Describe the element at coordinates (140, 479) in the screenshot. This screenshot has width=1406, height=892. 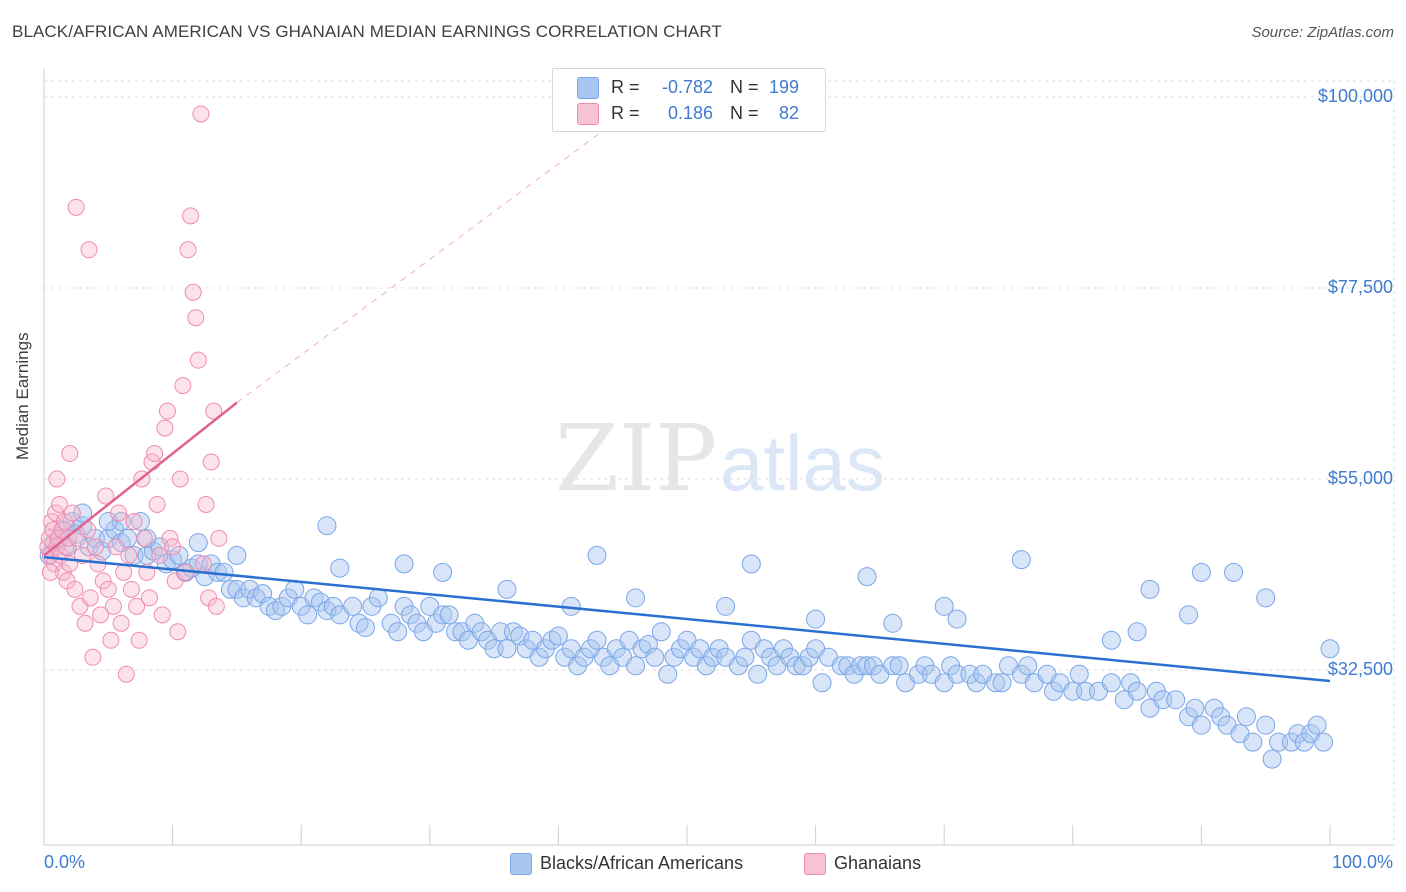
I see `trend-line-ghanaians` at that location.